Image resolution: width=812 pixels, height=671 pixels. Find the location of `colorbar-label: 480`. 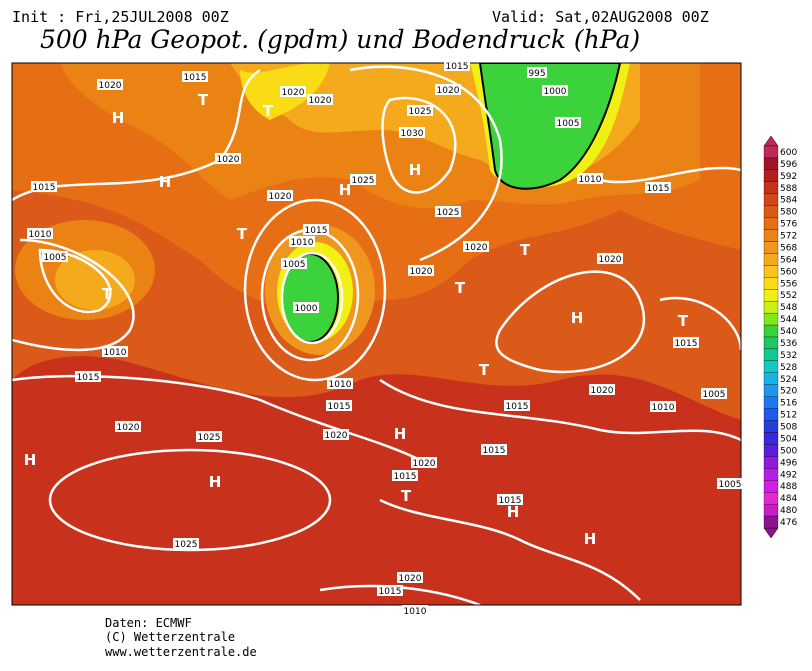

colorbar-label: 480 is located at coordinates (788, 511).